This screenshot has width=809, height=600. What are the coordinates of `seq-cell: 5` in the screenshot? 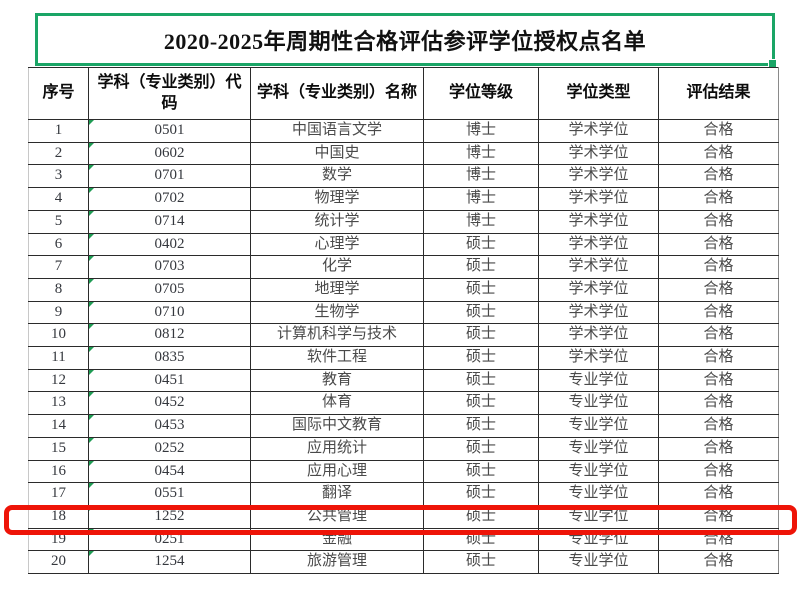 It's located at (58, 221).